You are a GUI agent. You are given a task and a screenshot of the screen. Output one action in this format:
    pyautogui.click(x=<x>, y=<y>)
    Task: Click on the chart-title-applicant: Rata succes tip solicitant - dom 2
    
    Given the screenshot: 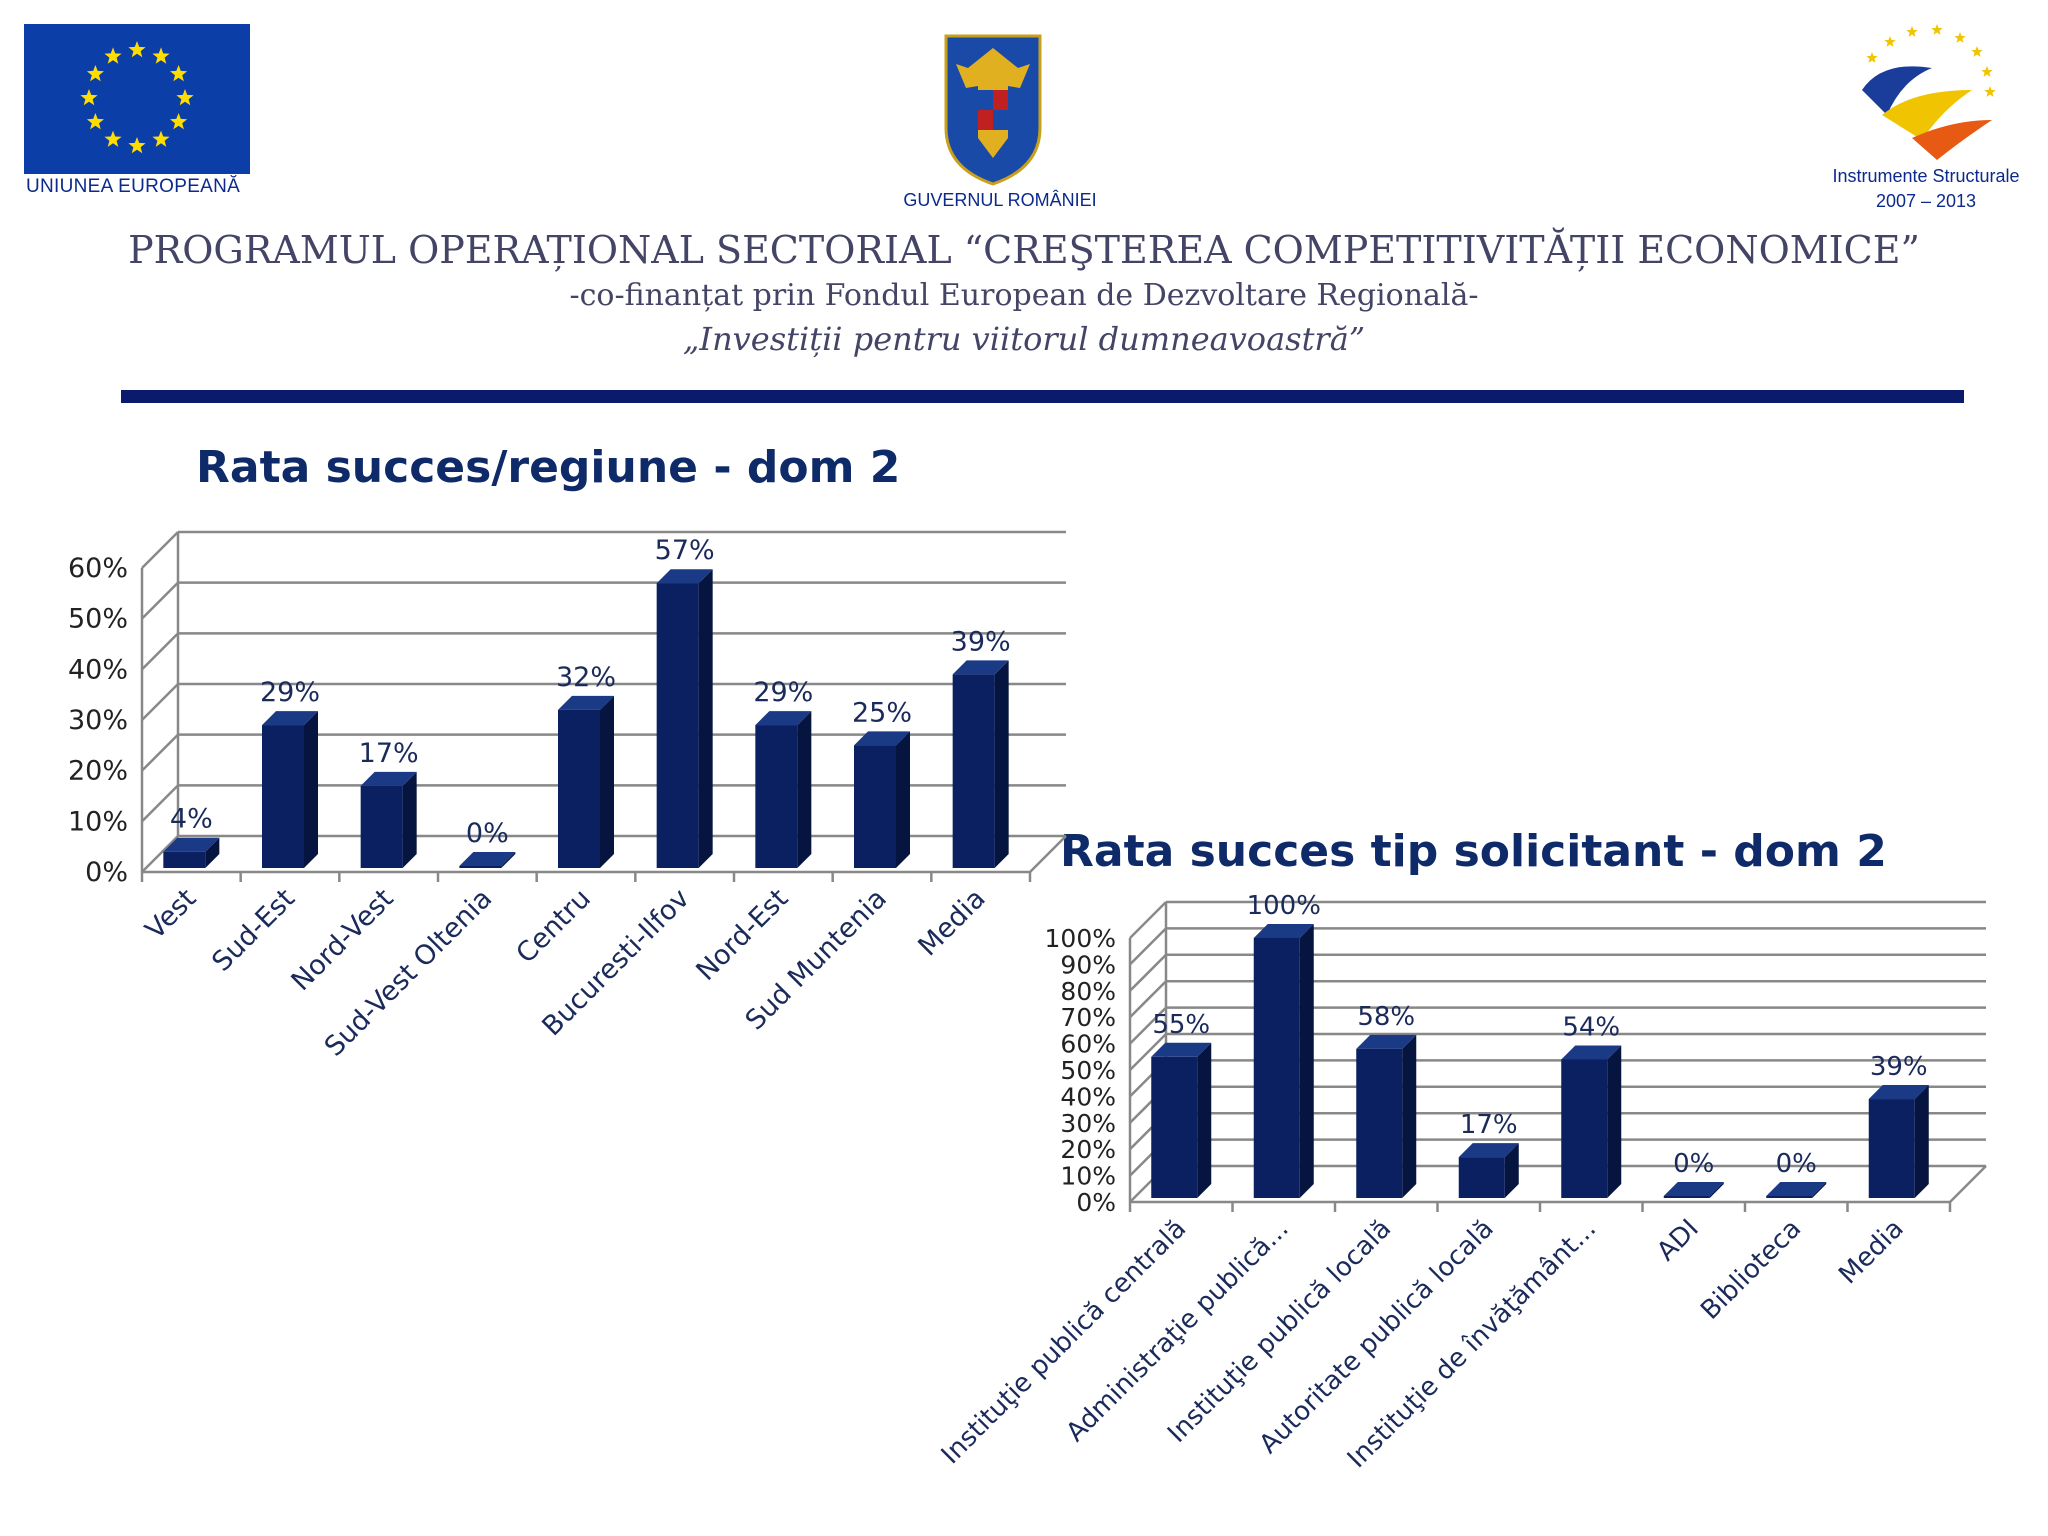 What is the action you would take?
    pyautogui.click(x=1473, y=851)
    